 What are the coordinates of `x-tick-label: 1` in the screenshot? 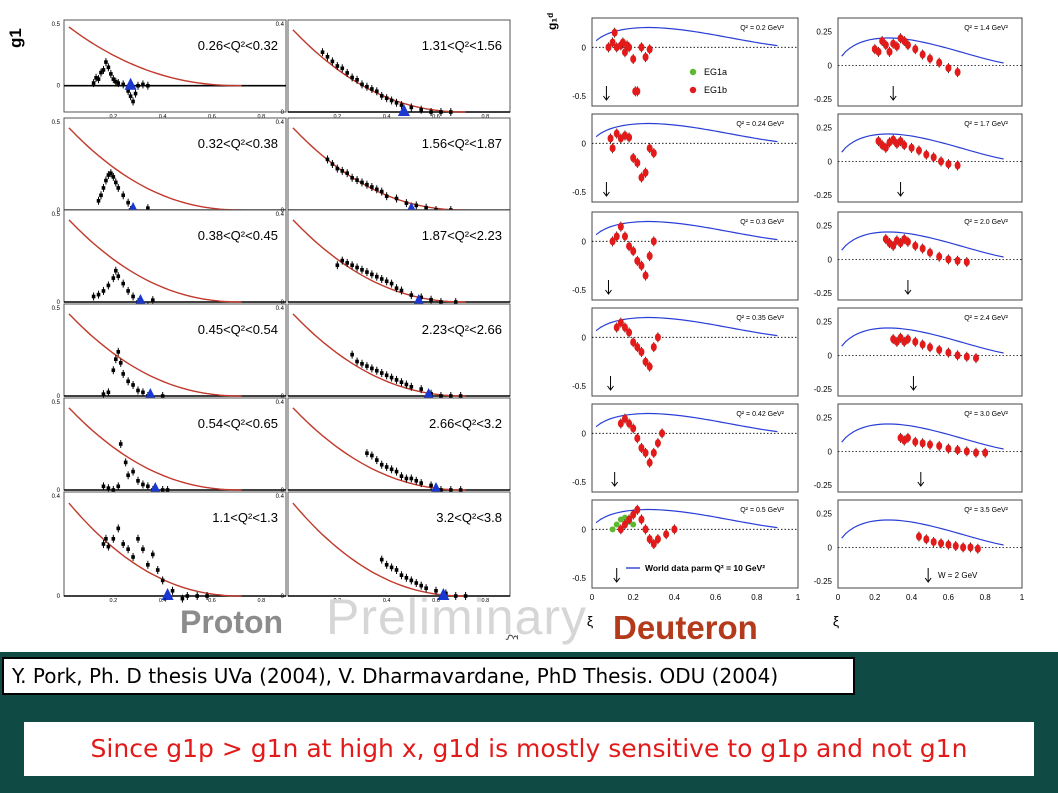 It's located at (1022, 597).